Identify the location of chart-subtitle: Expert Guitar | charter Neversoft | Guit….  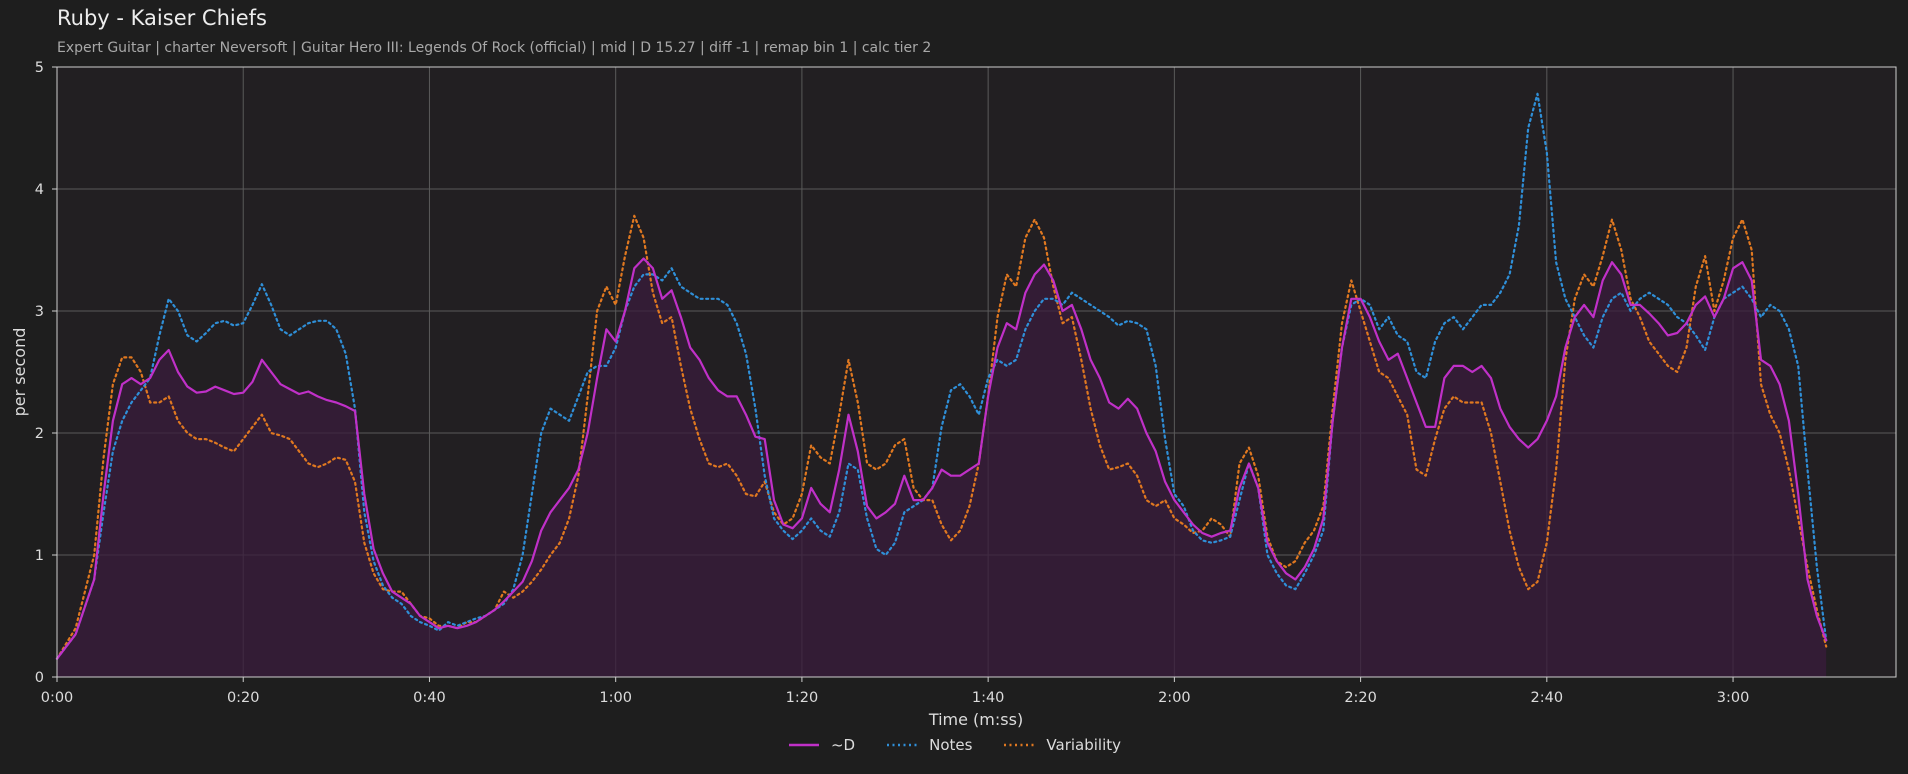
(494, 48).